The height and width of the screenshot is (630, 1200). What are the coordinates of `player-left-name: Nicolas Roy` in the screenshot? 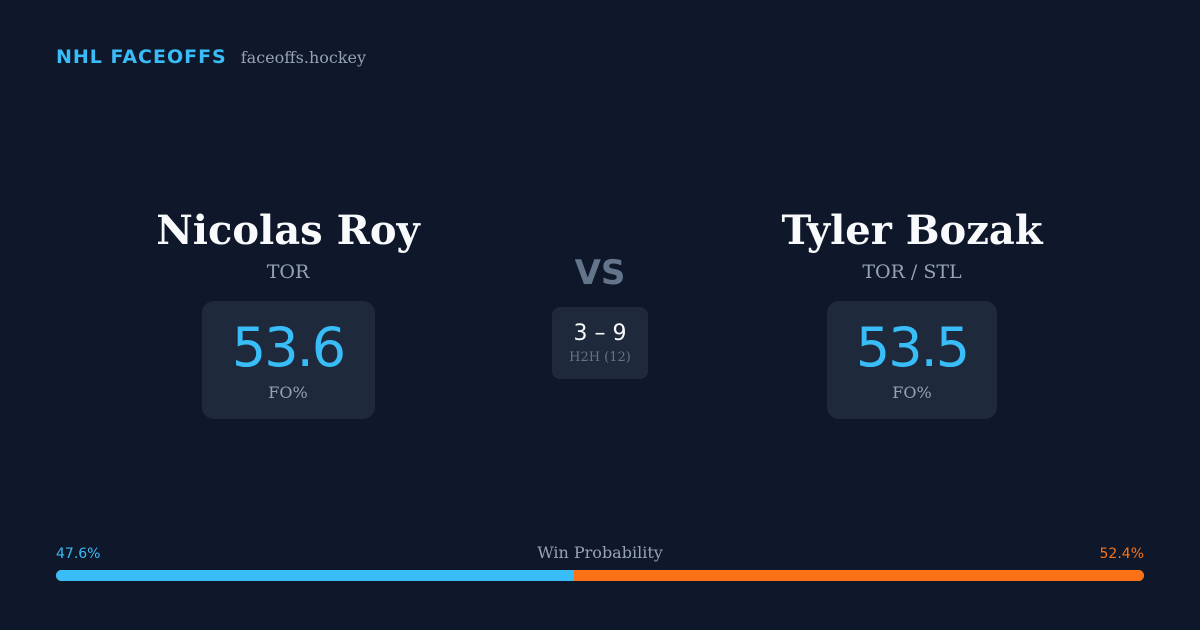 It's located at (288, 230).